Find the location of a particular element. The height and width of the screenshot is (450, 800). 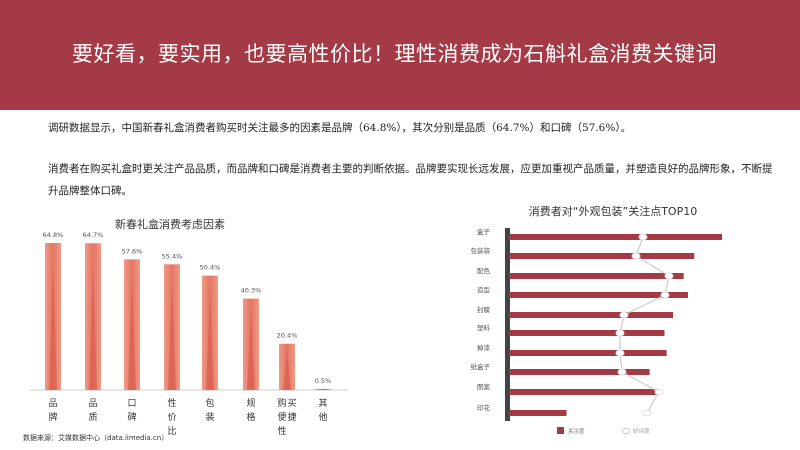

category-label-6: 性 is located at coordinates (281, 431).